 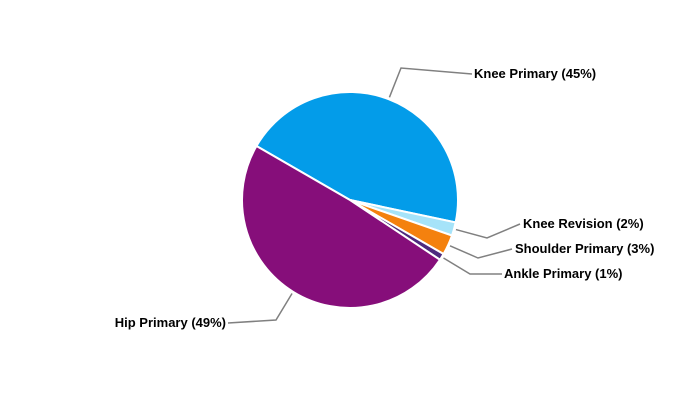 I want to click on pie-slice-hip-primary, so click(x=341, y=226).